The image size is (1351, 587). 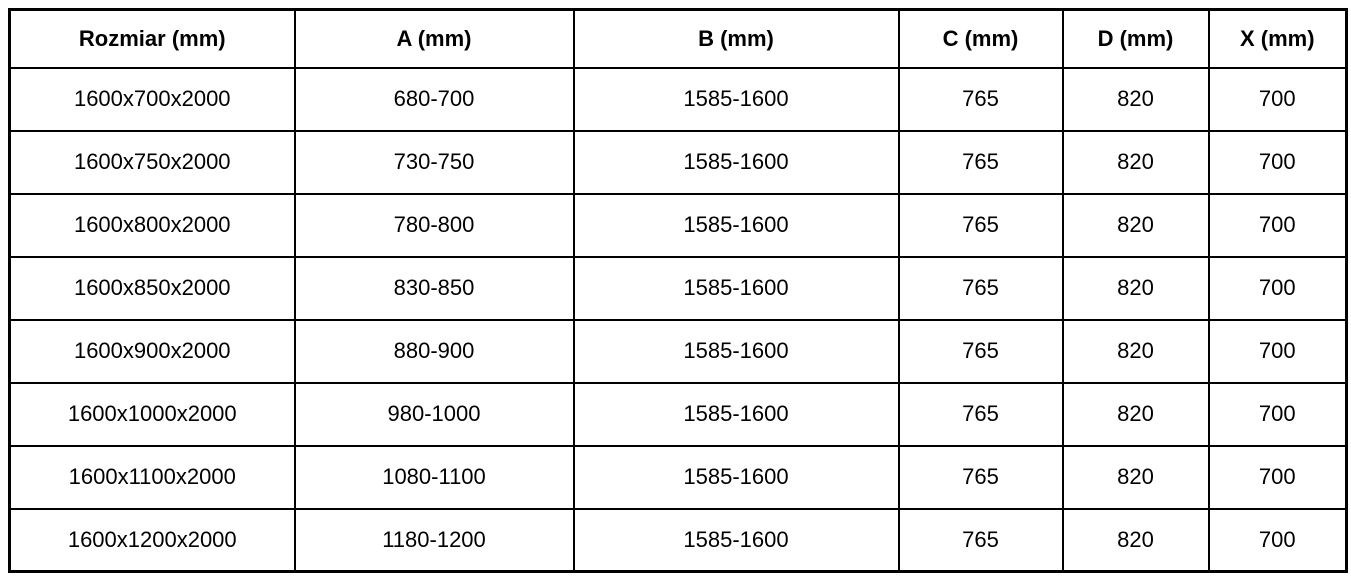 What do you see at coordinates (152, 477) in the screenshot?
I see `table-cell: 1600x1100x2000` at bounding box center [152, 477].